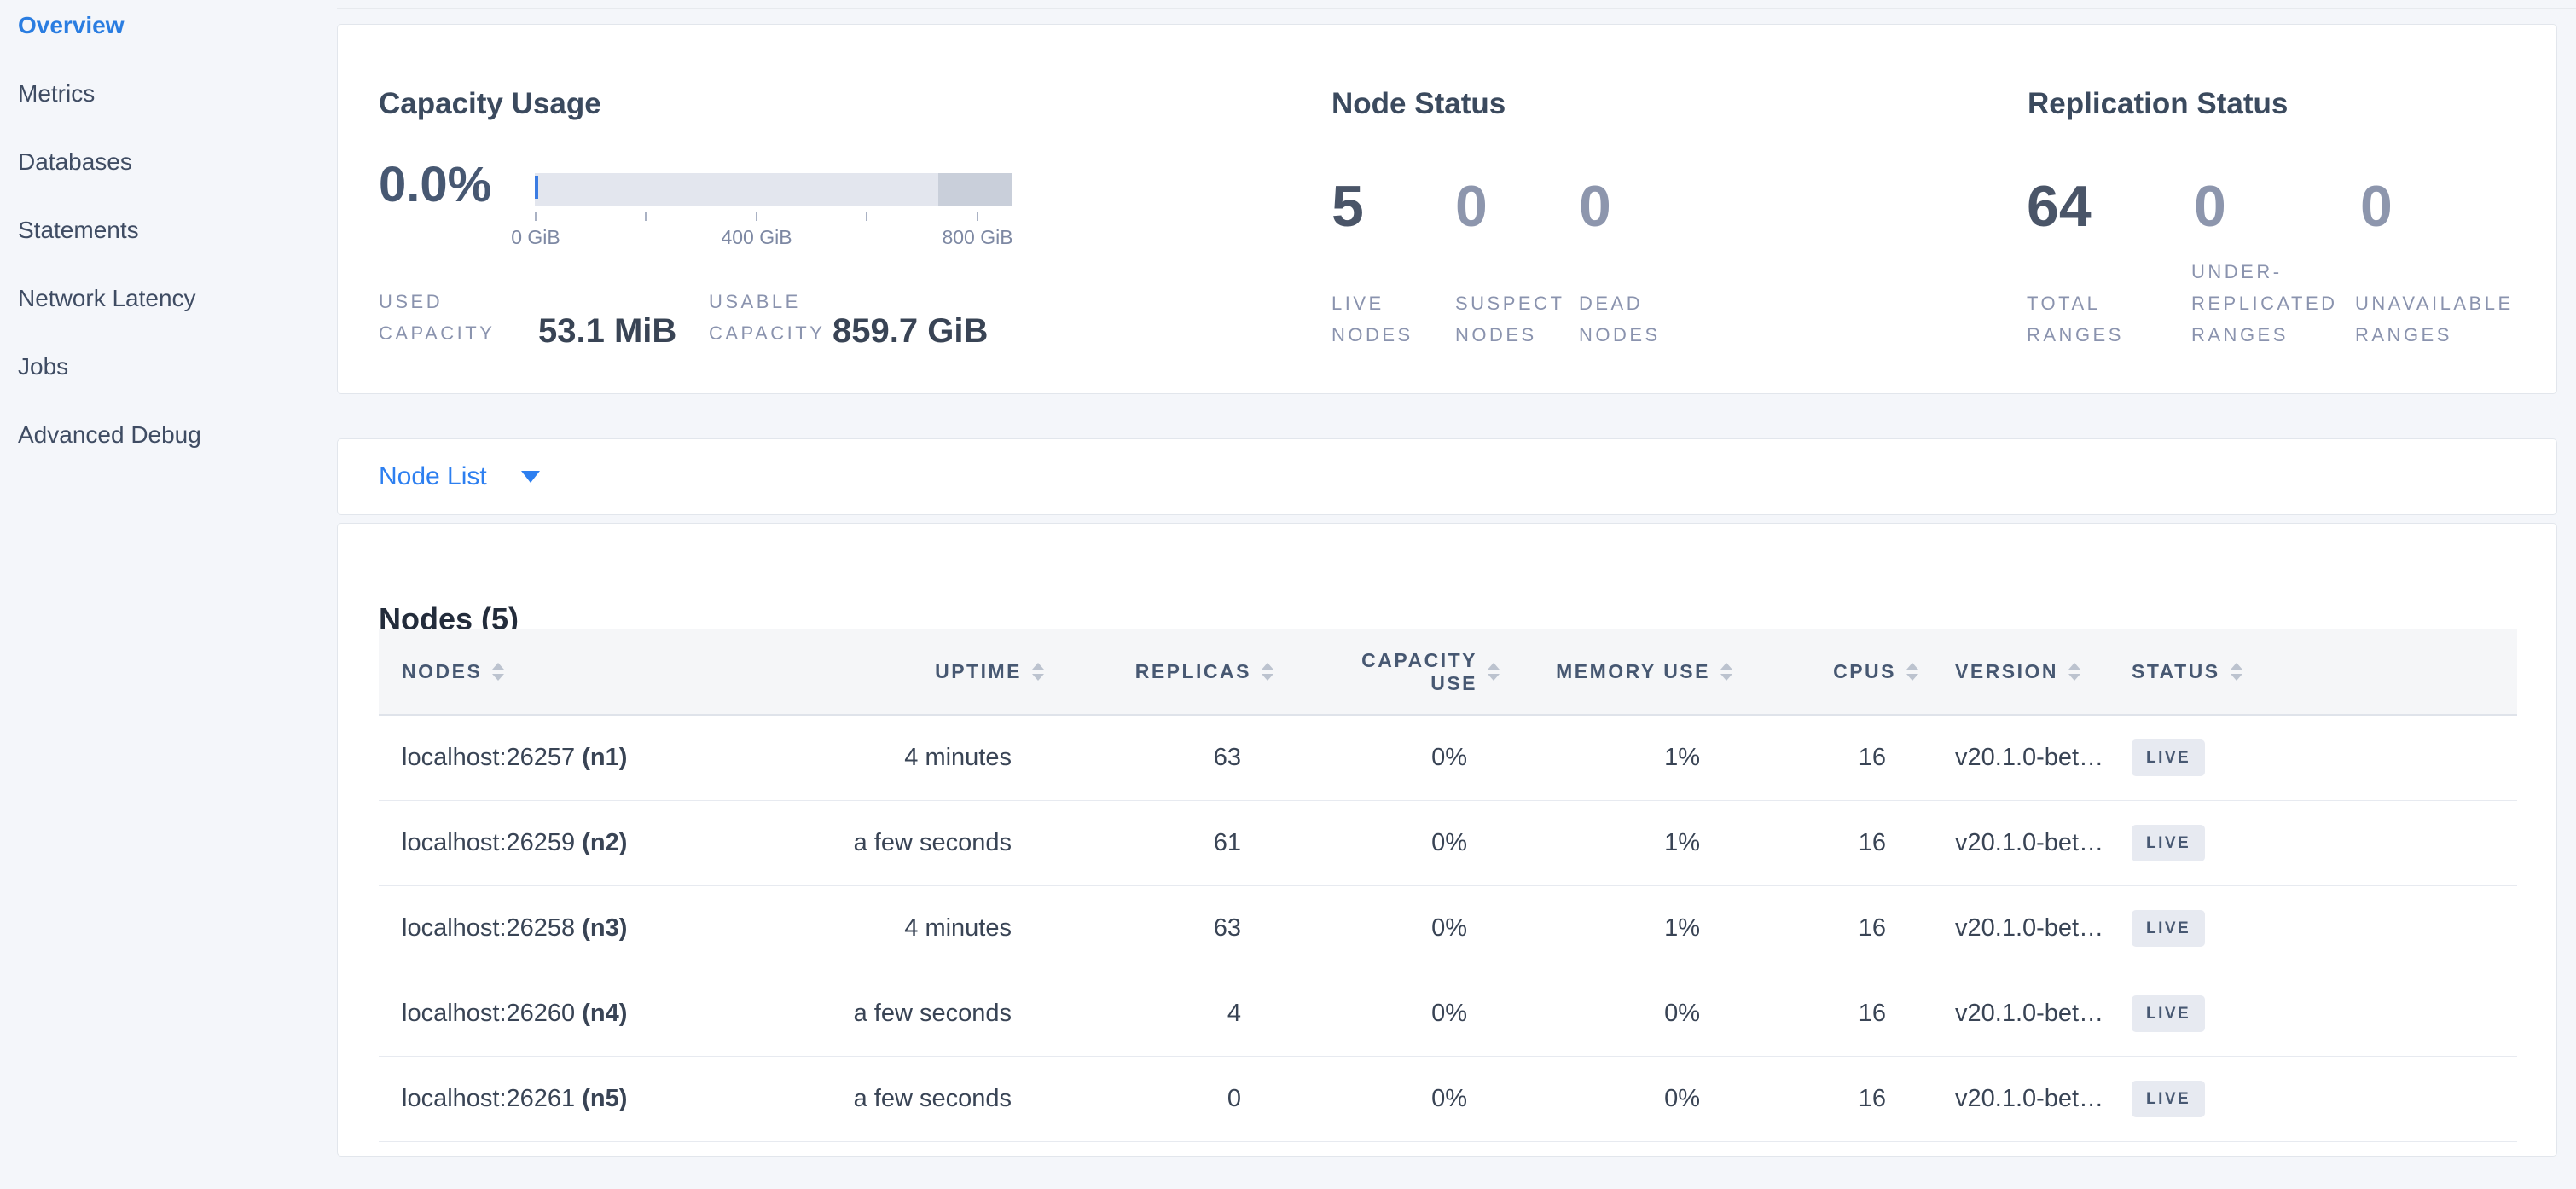  Describe the element at coordinates (535, 237) in the screenshot. I see `axis-label-0gib: 0 GiB` at that location.